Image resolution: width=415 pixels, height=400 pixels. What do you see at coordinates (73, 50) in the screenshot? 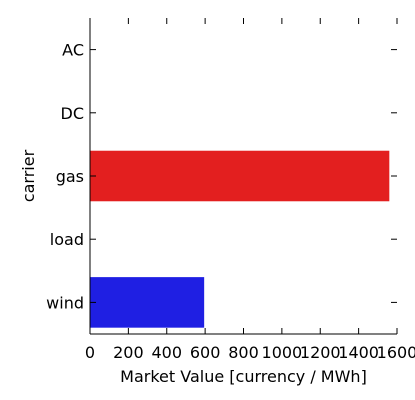
I see `y-tick-label-AC: AC` at bounding box center [73, 50].